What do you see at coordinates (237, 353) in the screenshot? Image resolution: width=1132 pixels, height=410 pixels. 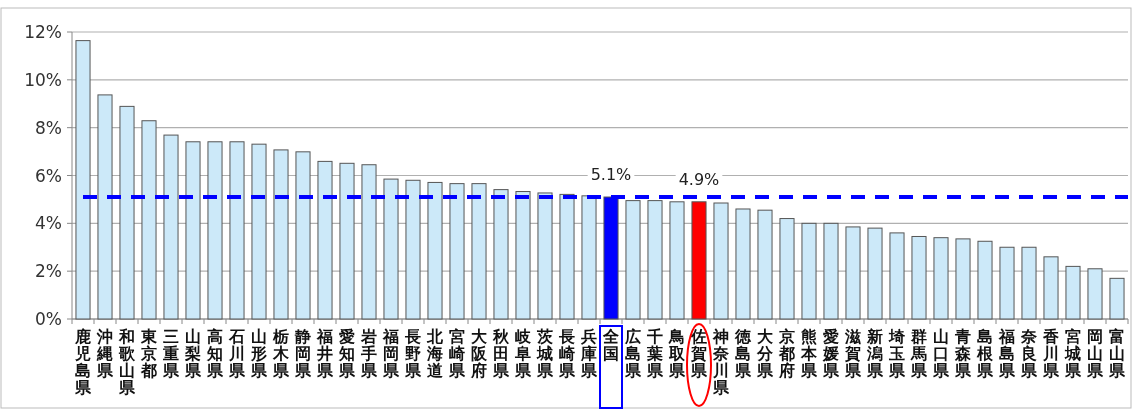 I see `x-tick-label: 石川県` at bounding box center [237, 353].